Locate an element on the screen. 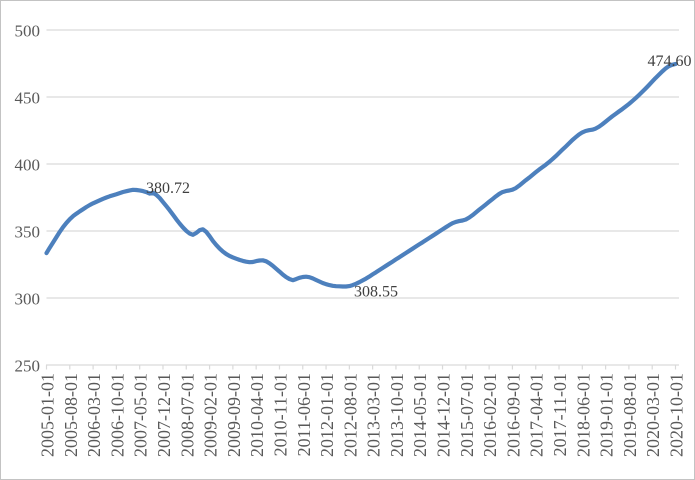 The image size is (695, 480). x-axis-tick-label: 2020-03-01 is located at coordinates (653, 415).